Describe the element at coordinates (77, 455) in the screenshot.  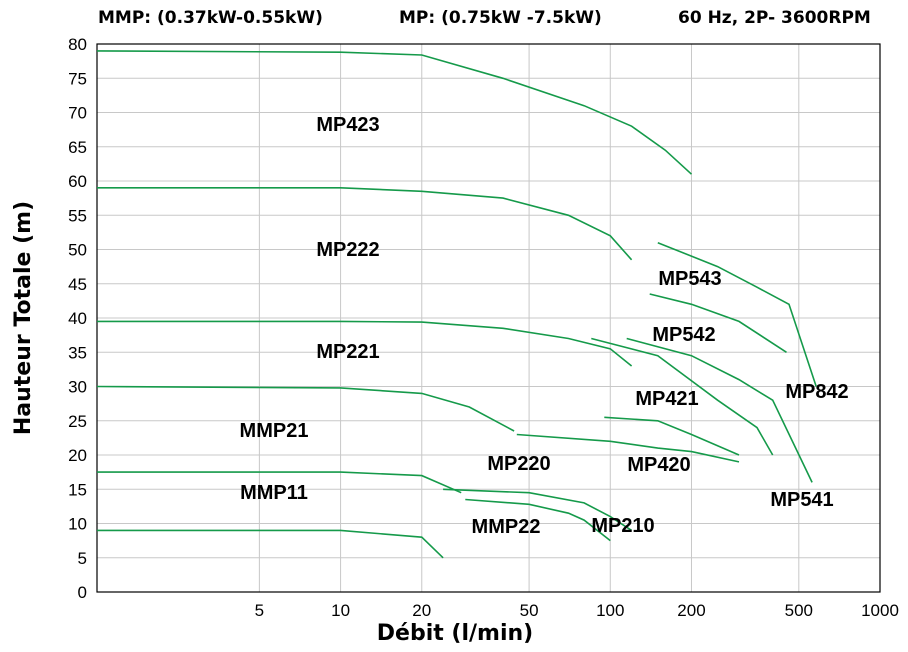
I see `y-tick-label: 20` at that location.